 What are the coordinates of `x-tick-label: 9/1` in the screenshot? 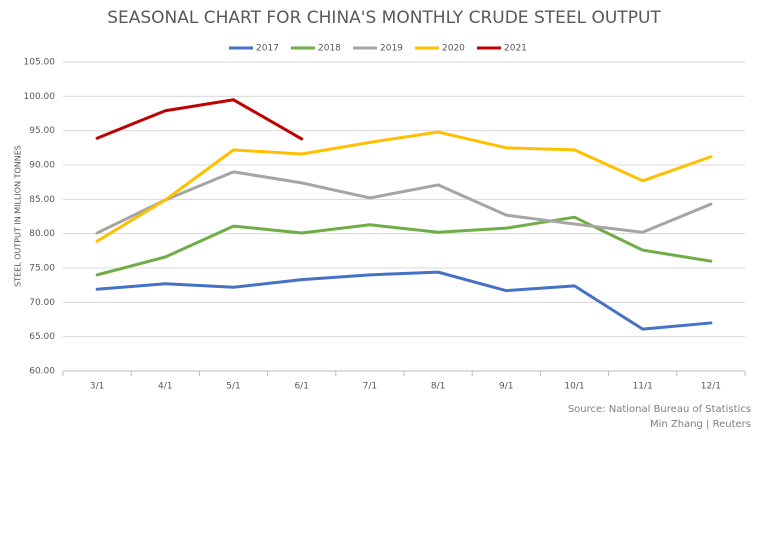 It's located at (506, 387).